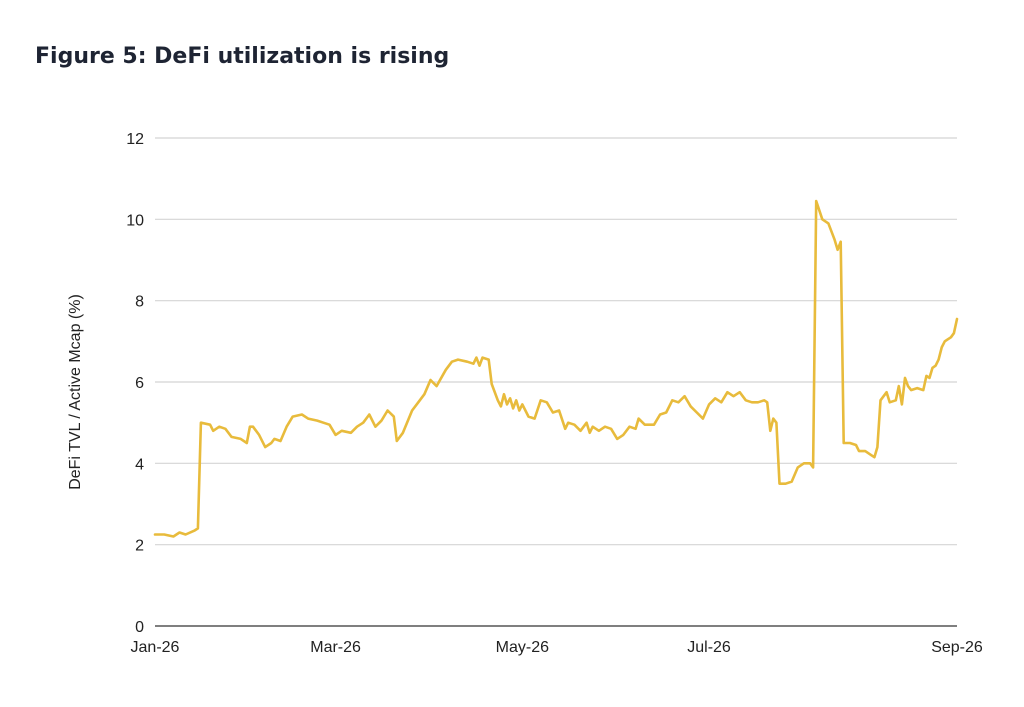 This screenshot has height=707, width=1024. I want to click on x-tick-label: Sep-26, so click(957, 647).